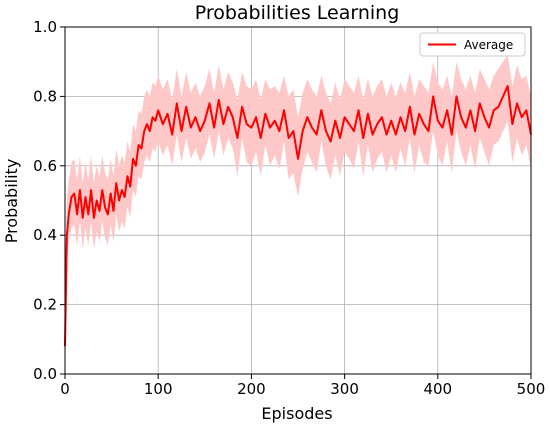 The width and height of the screenshot is (550, 428). I want to click on x-tick-label: 300, so click(344, 389).